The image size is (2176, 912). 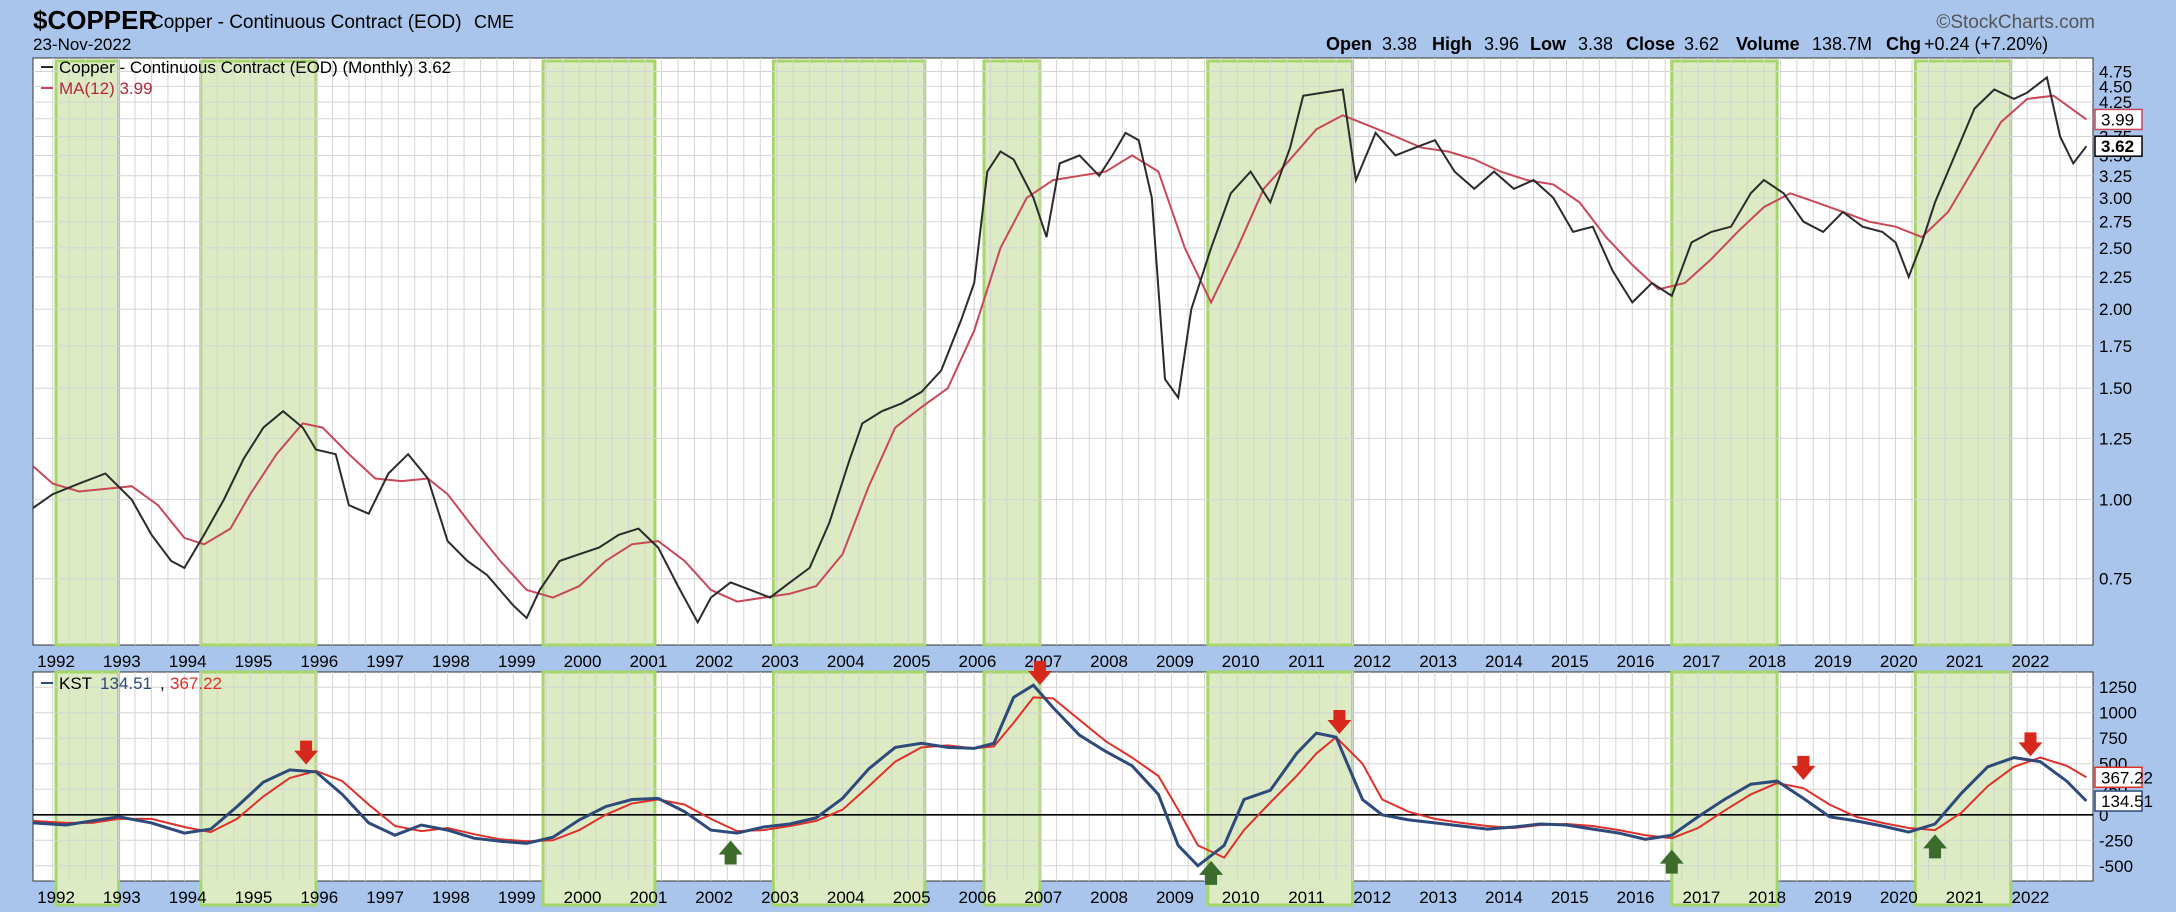 I want to click on kst-xtick-label: 1995, so click(x=254, y=897).